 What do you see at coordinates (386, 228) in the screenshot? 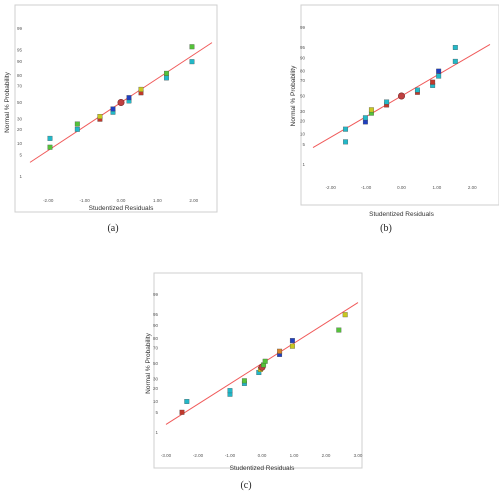
I see `chart-b-caption: (b)` at bounding box center [386, 228].